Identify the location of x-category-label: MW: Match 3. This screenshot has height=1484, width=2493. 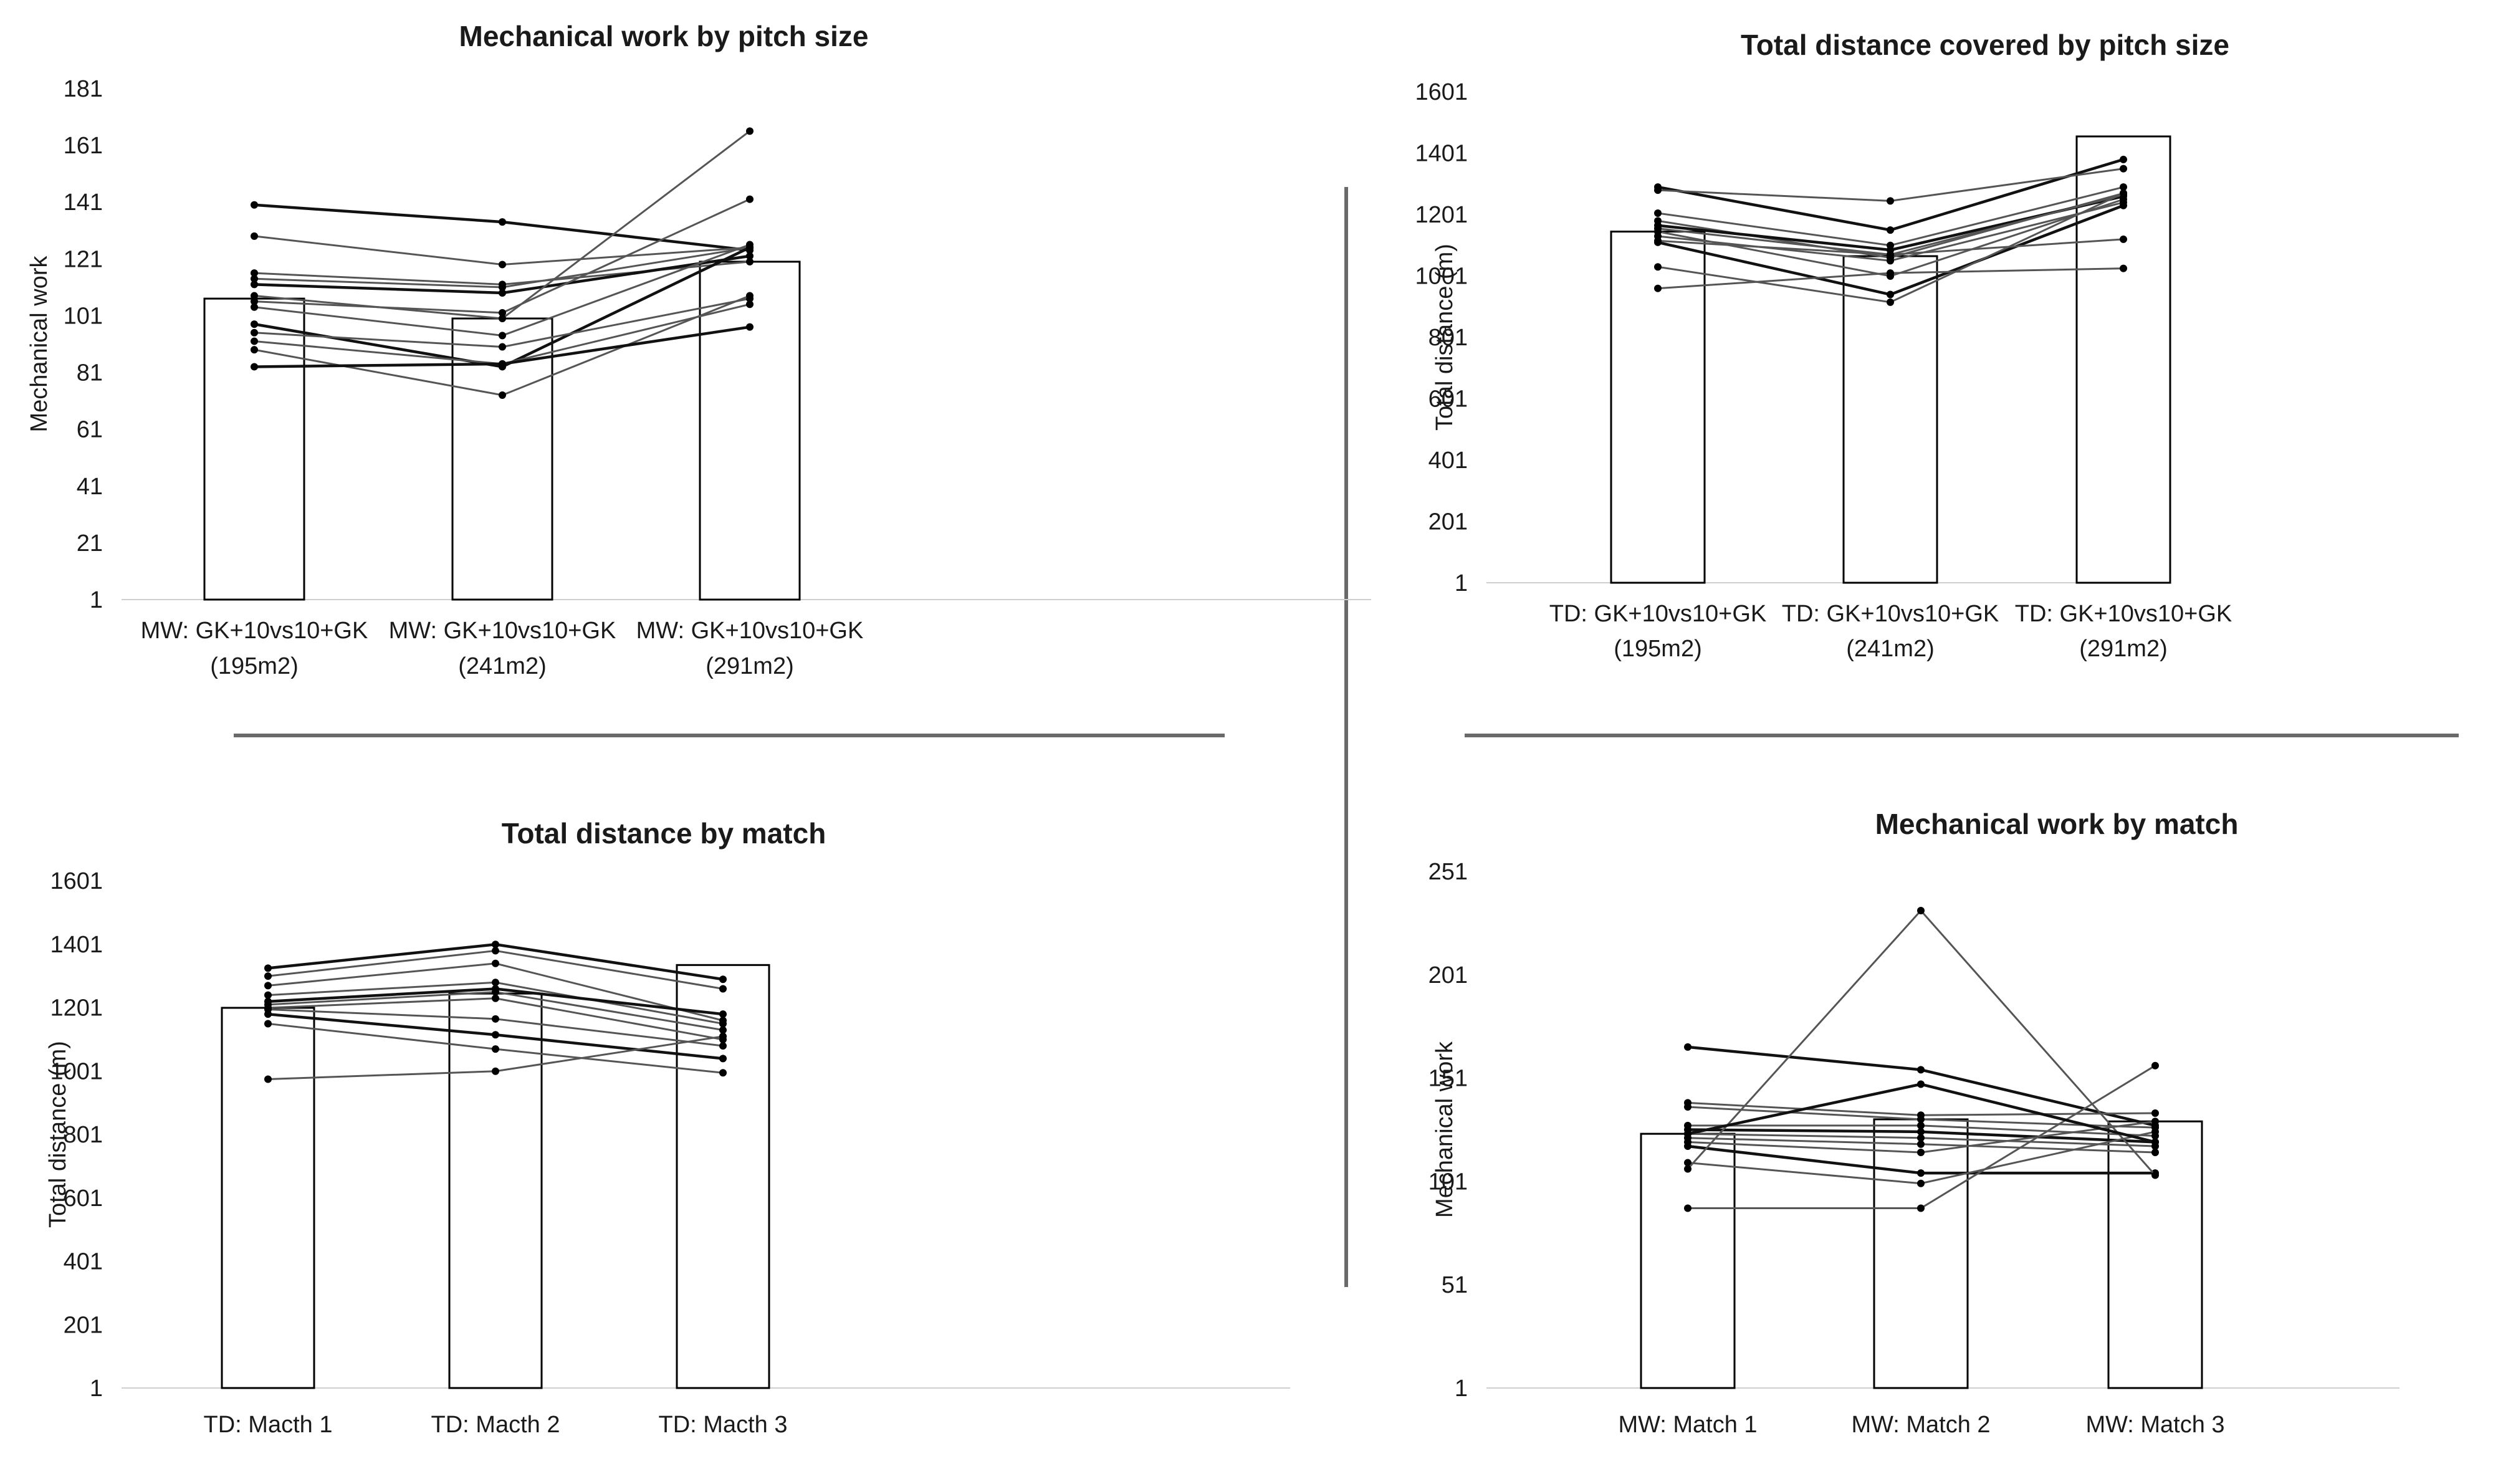
(2154, 1425).